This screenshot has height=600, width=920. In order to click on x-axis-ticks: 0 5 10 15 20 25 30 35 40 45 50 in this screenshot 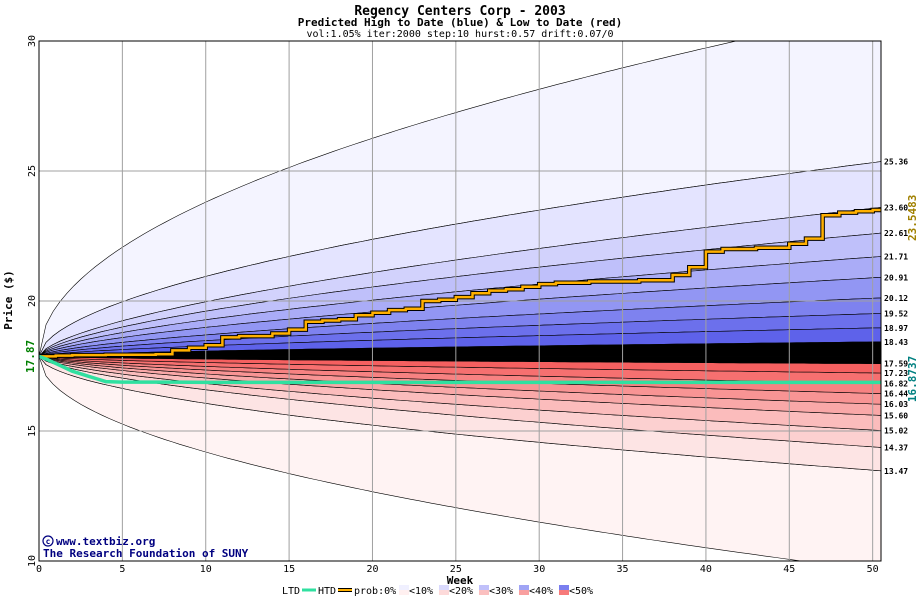, I will do `click(457, 569)`.